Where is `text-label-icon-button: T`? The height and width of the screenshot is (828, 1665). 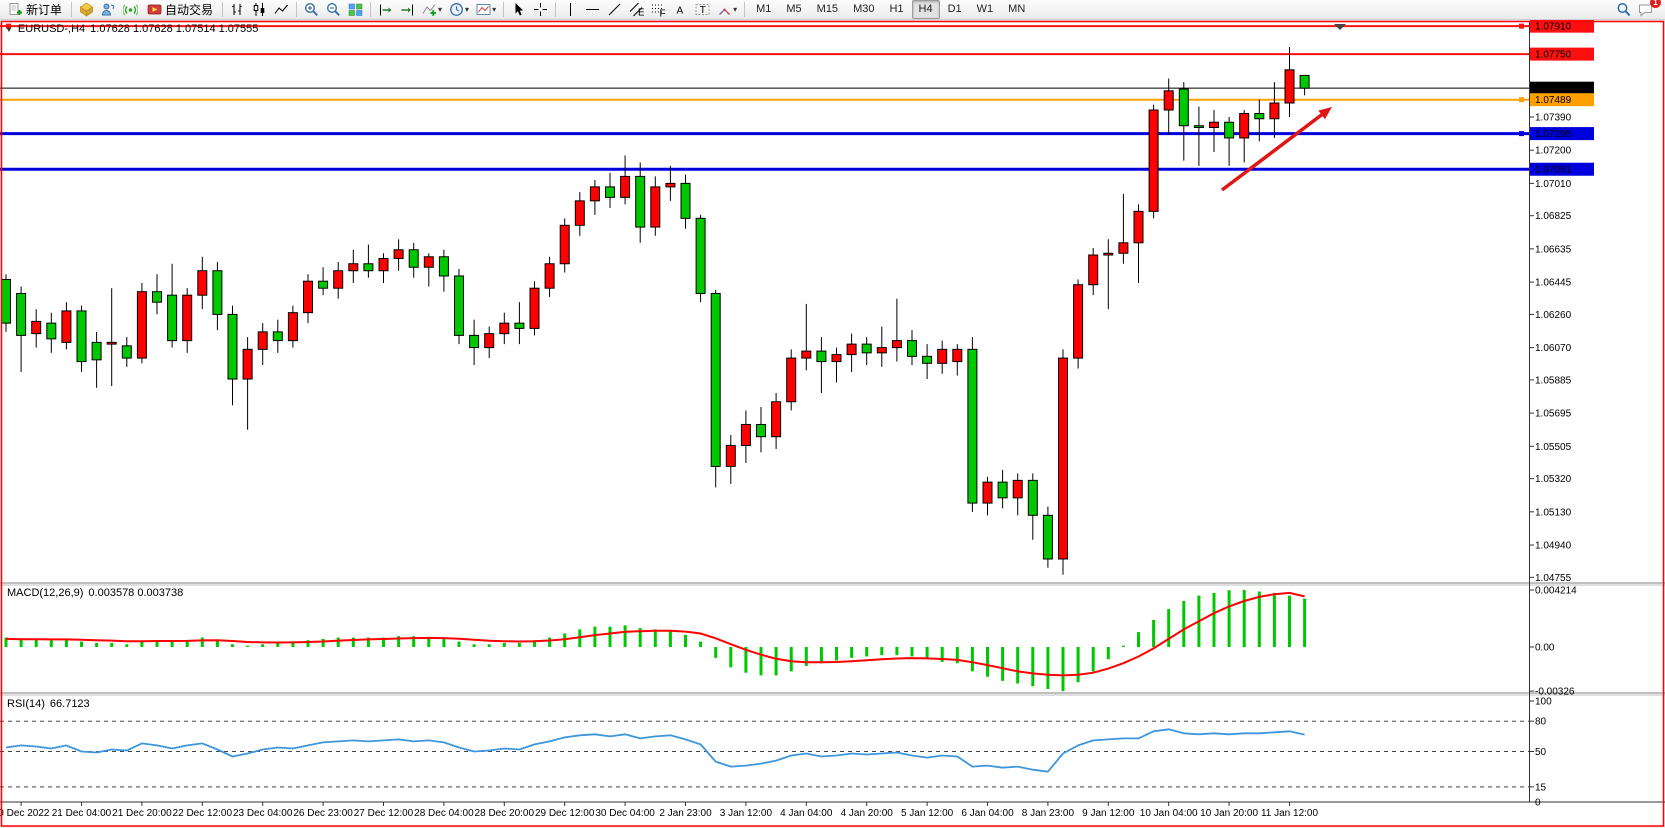
text-label-icon-button: T is located at coordinates (702, 9).